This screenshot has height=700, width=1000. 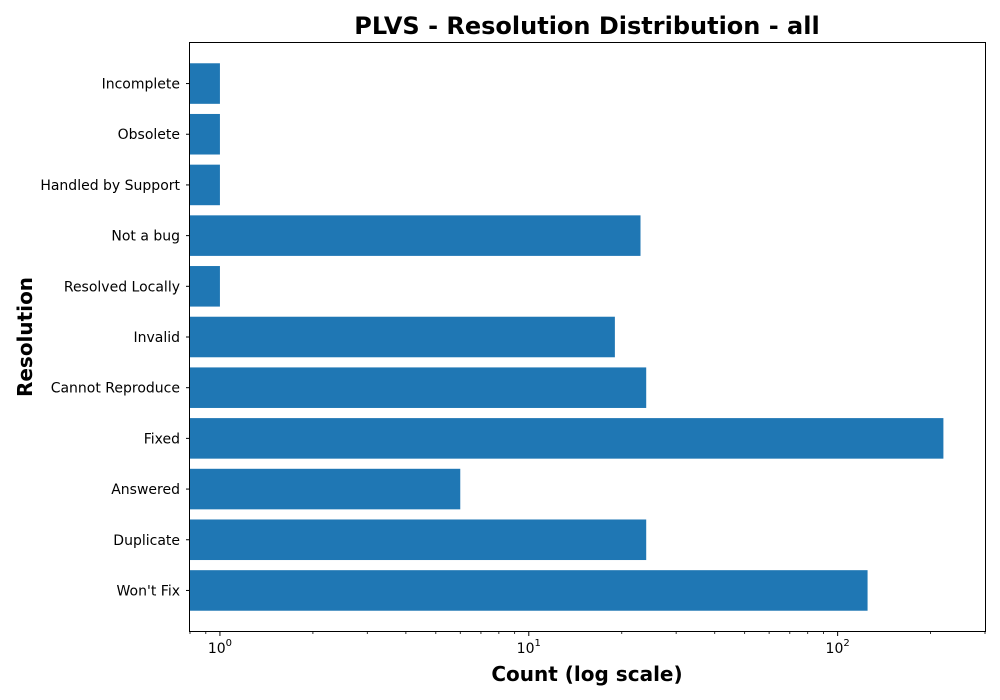 I want to click on y-tick-label: Fixed, so click(x=162, y=439).